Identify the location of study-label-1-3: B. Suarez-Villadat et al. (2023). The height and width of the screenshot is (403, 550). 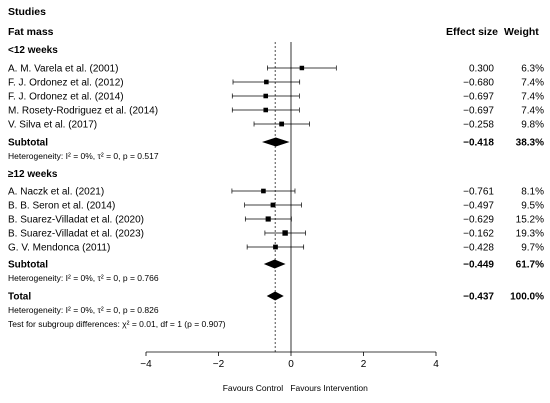
(76, 234).